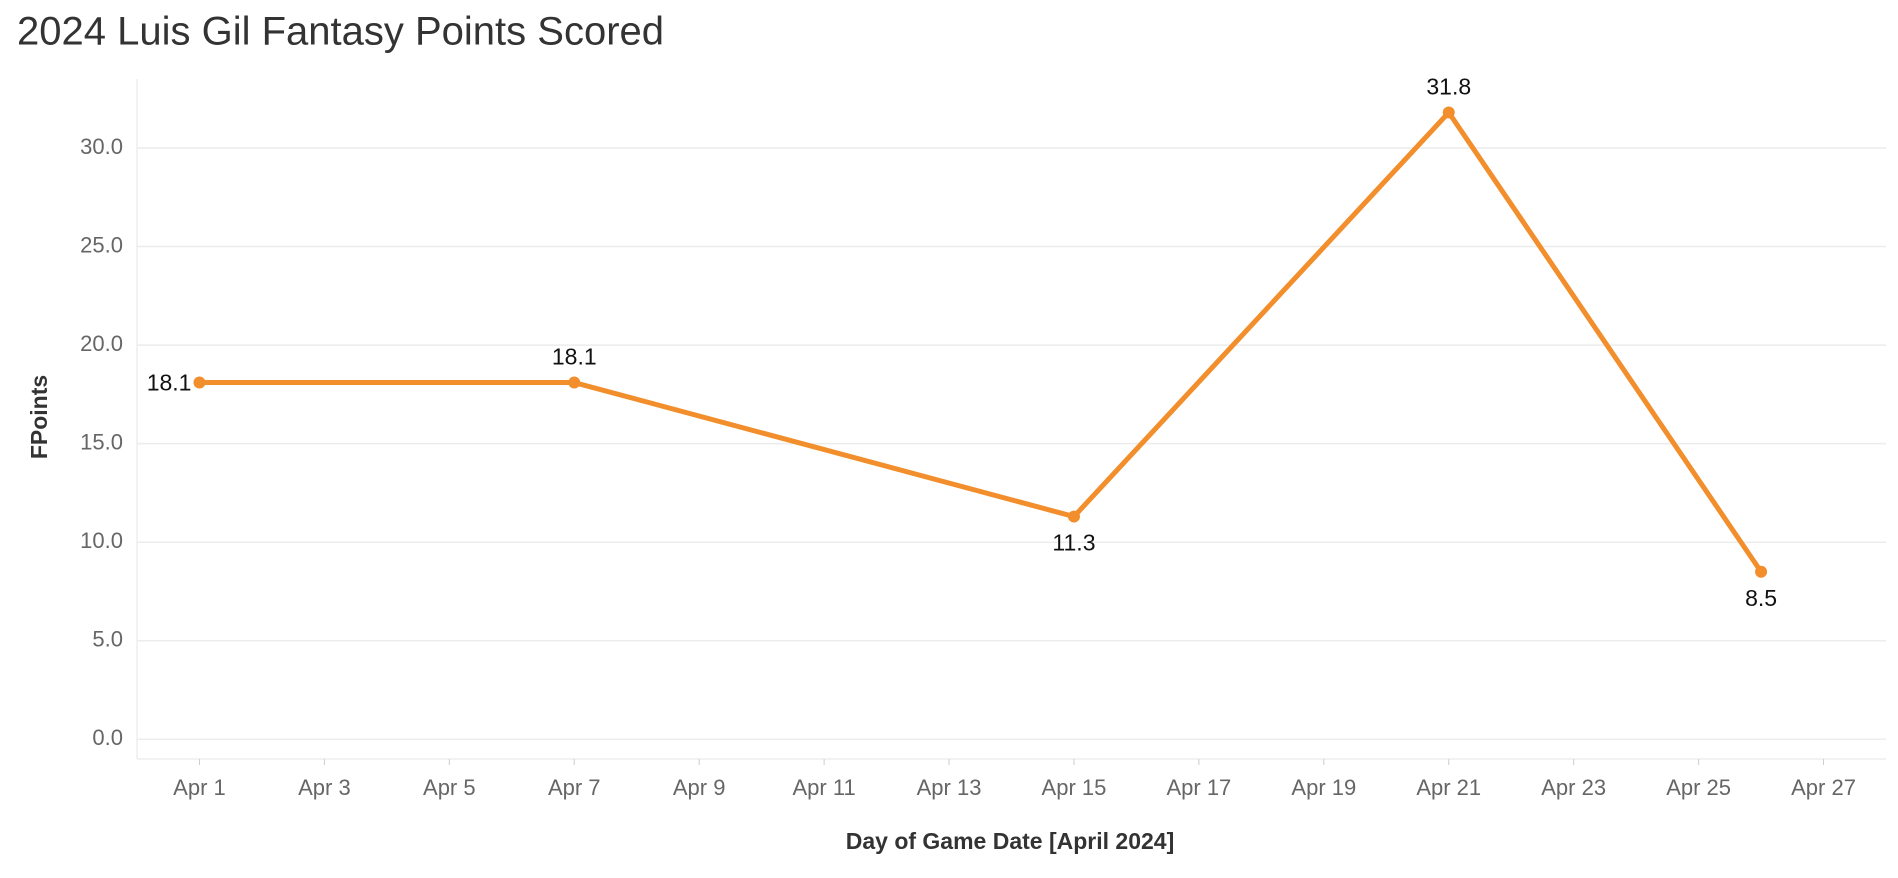  I want to click on data-label: 31.8, so click(1448, 87).